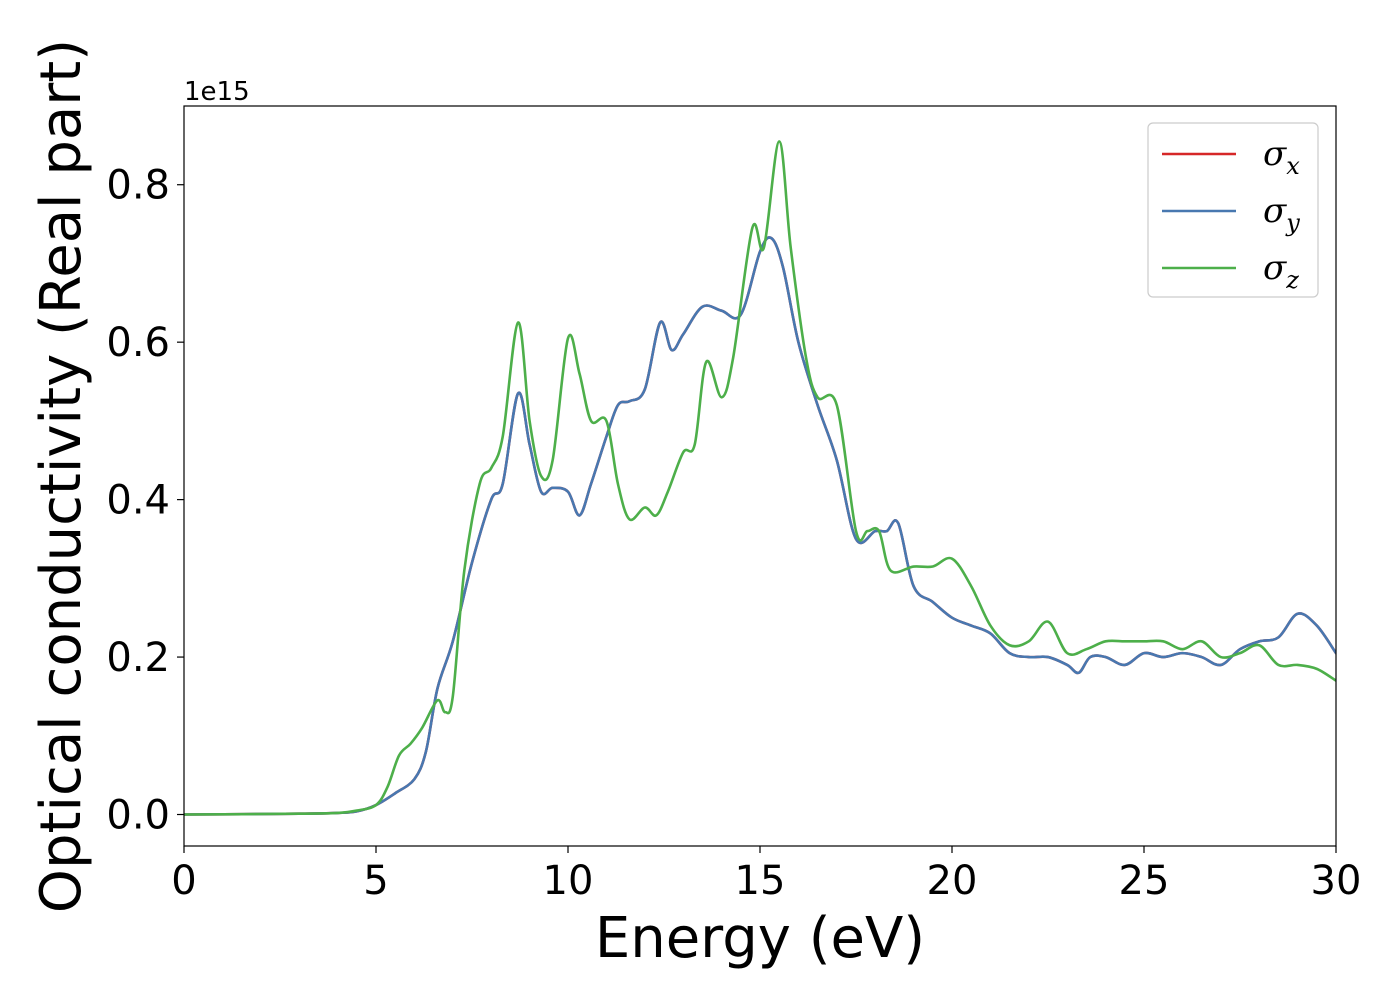 The height and width of the screenshot is (1000, 1400). What do you see at coordinates (952, 881) in the screenshot?
I see `x-tick-label: 20` at bounding box center [952, 881].